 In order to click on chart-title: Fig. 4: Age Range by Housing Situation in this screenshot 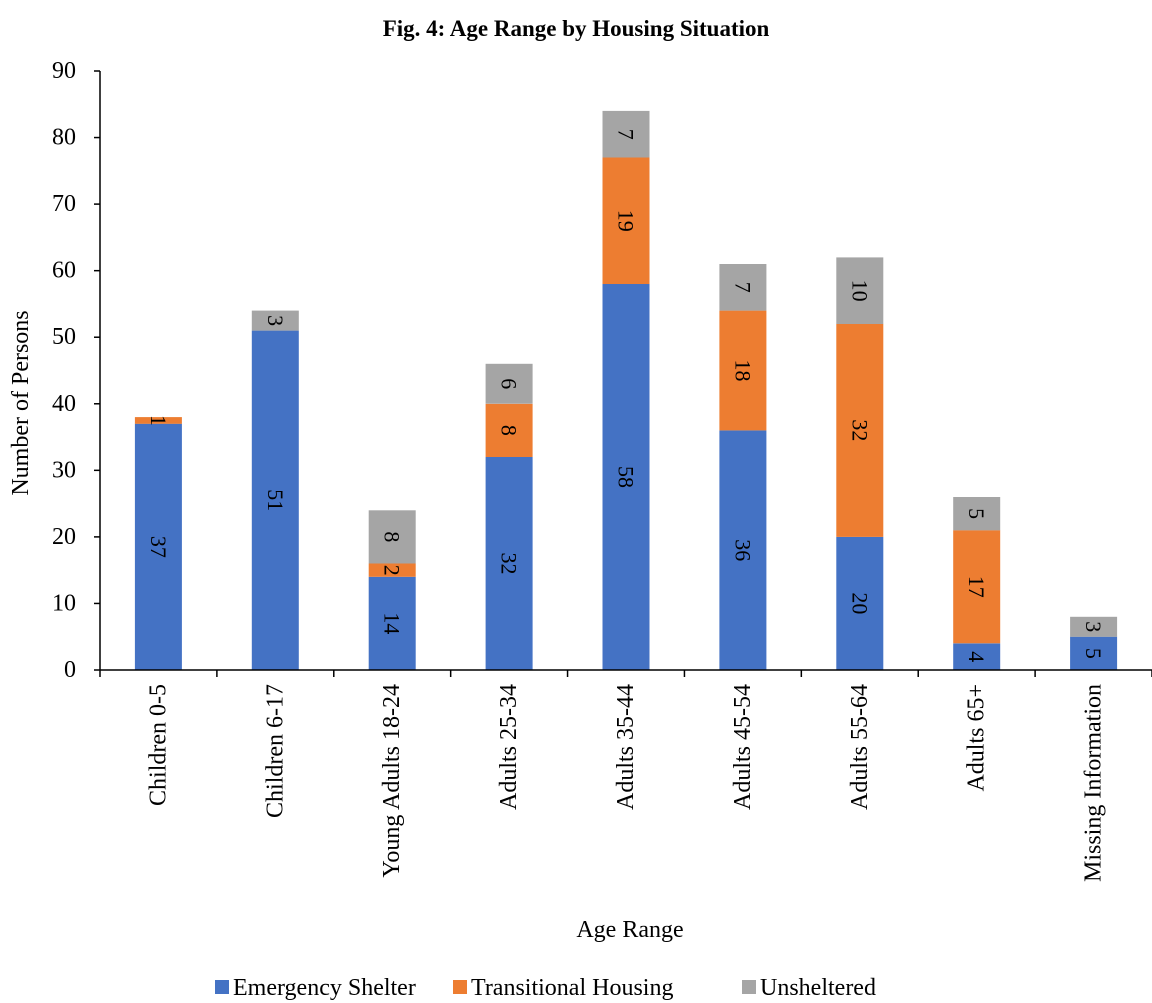, I will do `click(576, 28)`.